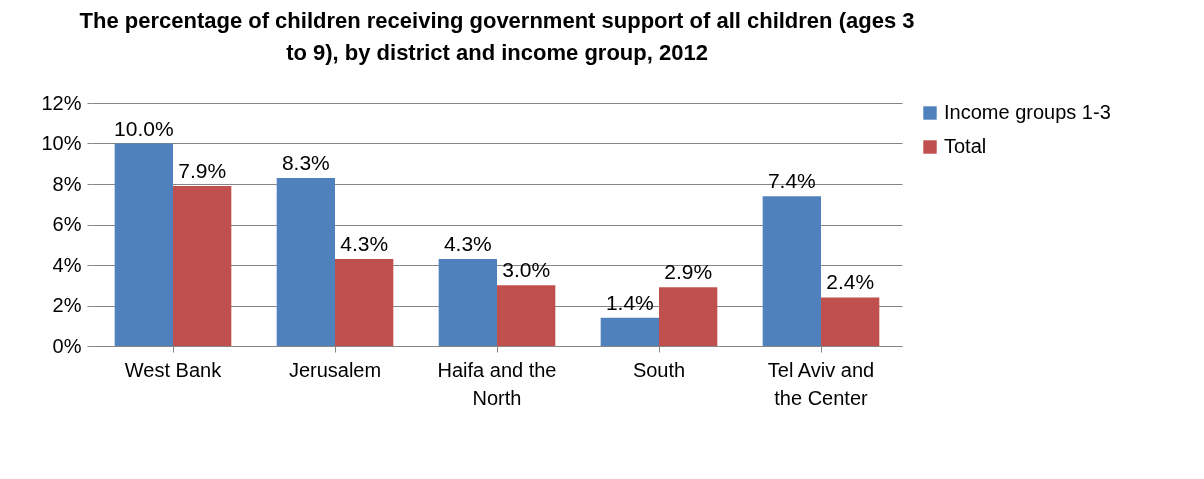 The image size is (1204, 479). What do you see at coordinates (965, 146) in the screenshot?
I see `legend-label: Total` at bounding box center [965, 146].